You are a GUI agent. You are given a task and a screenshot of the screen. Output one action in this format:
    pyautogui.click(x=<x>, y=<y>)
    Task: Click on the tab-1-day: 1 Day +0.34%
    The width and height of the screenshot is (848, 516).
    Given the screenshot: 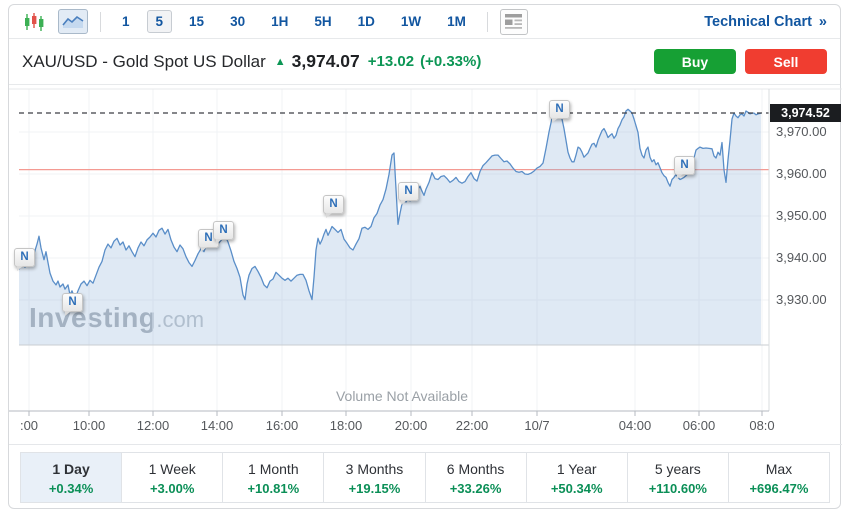 What is the action you would take?
    pyautogui.click(x=71, y=477)
    